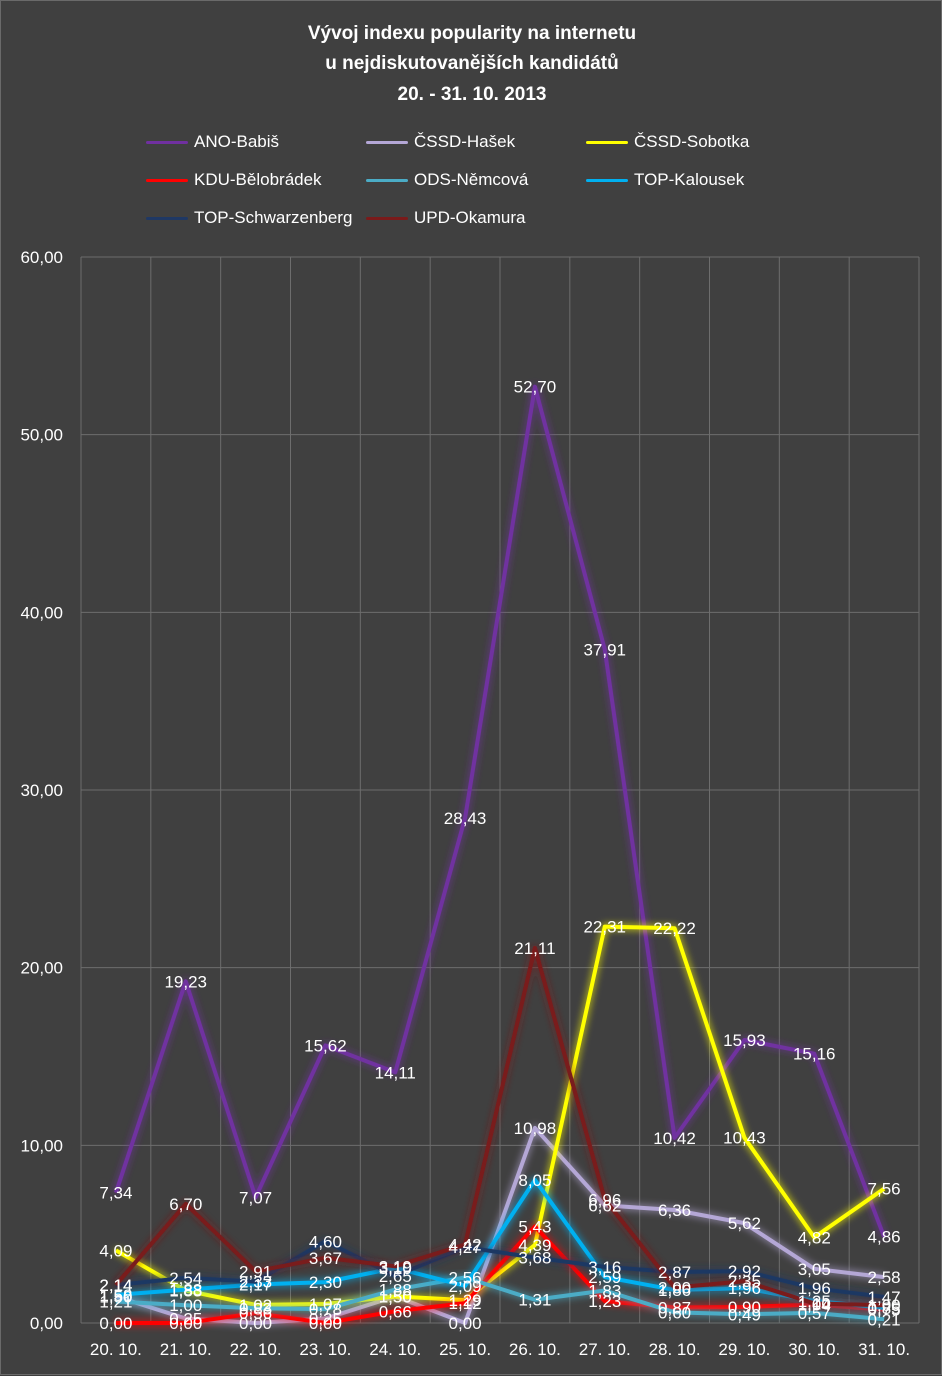 The height and width of the screenshot is (1376, 942). What do you see at coordinates (534, 1300) in the screenshot?
I see `data-label: 1,31` at bounding box center [534, 1300].